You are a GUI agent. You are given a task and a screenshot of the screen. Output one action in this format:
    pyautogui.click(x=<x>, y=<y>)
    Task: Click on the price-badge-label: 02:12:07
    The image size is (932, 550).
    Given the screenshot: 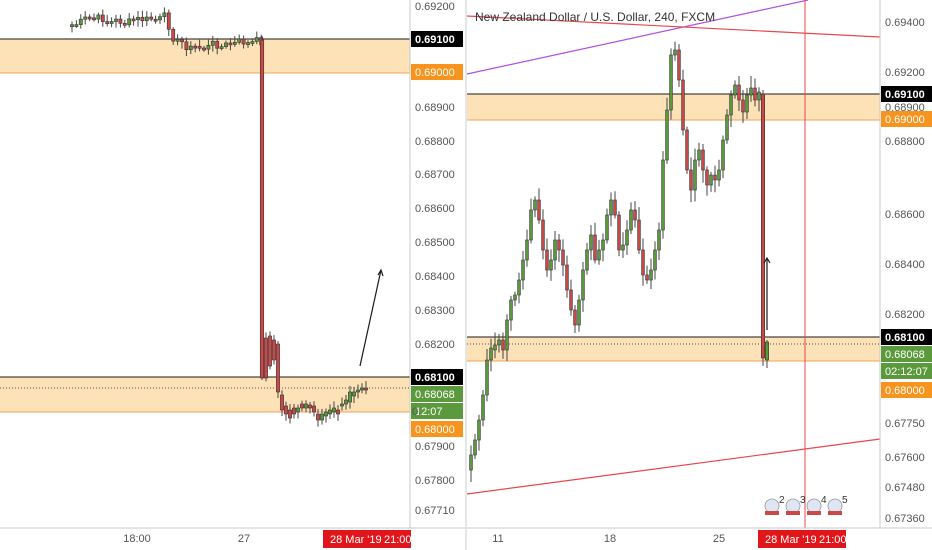 What is the action you would take?
    pyautogui.click(x=906, y=372)
    